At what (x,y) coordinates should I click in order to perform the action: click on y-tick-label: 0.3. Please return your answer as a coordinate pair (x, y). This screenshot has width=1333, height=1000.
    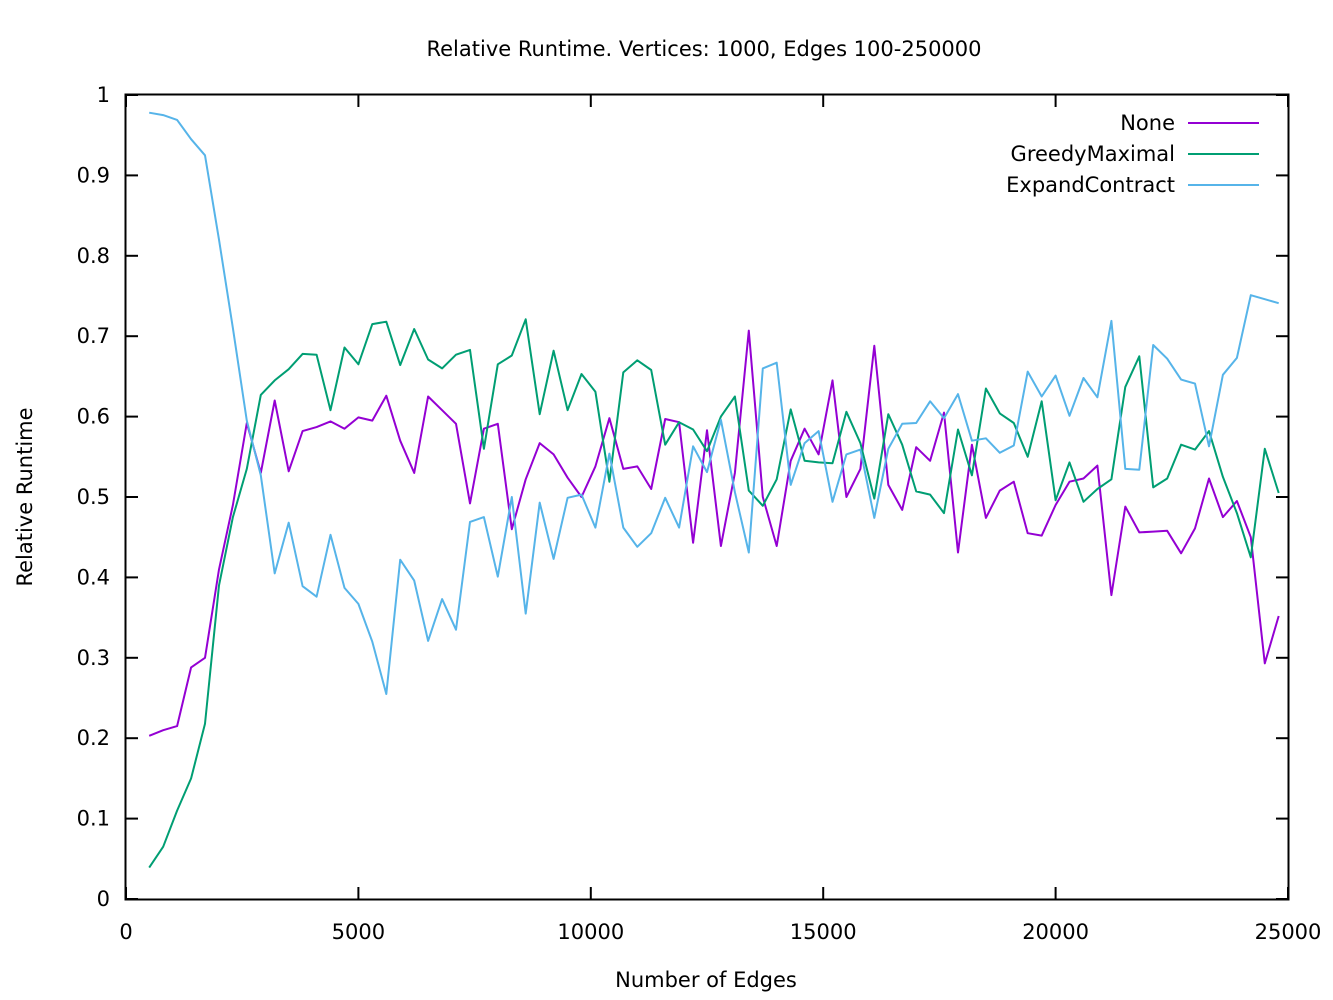
    Looking at the image, I should click on (93, 658).